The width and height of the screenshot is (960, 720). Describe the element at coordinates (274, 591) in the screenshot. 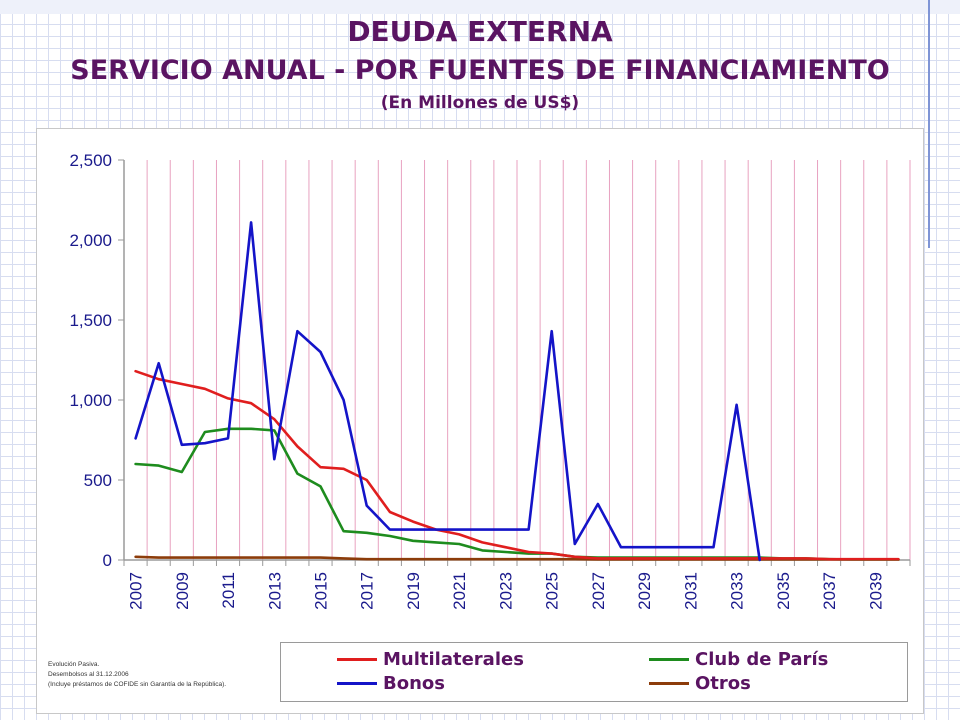

I see `x-tick-label: 2013` at that location.